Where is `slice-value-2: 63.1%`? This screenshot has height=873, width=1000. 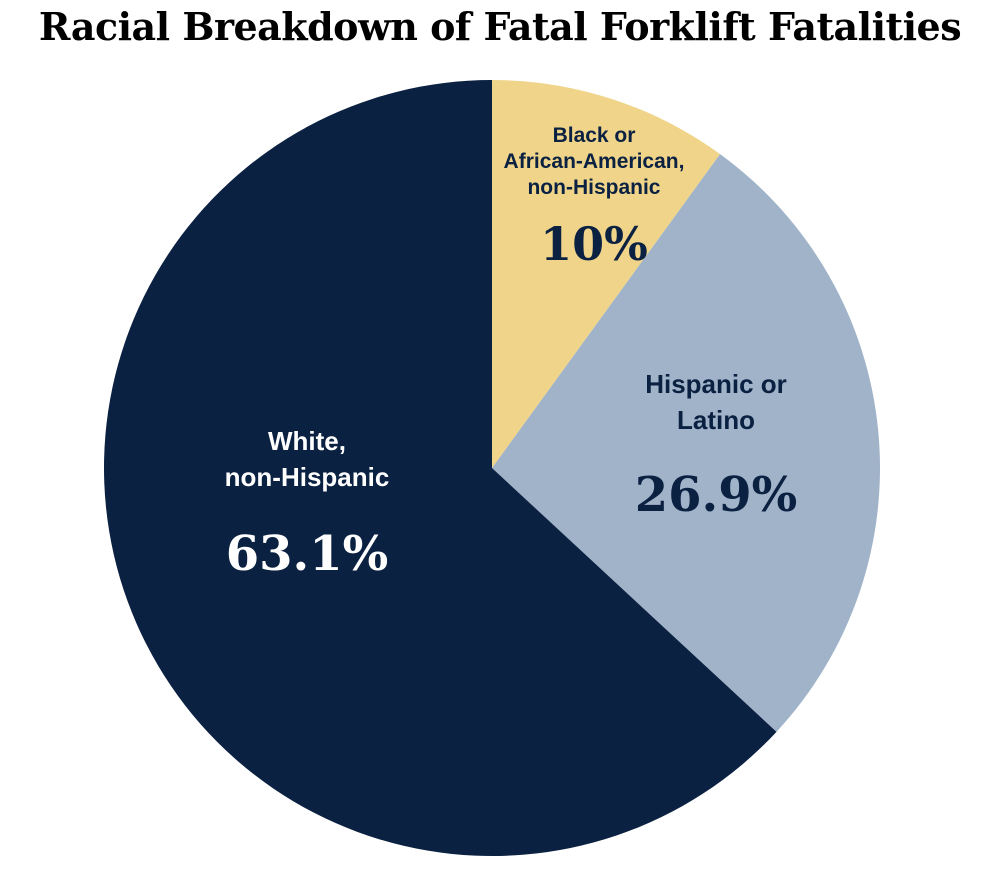
slice-value-2: 63.1% is located at coordinates (307, 554).